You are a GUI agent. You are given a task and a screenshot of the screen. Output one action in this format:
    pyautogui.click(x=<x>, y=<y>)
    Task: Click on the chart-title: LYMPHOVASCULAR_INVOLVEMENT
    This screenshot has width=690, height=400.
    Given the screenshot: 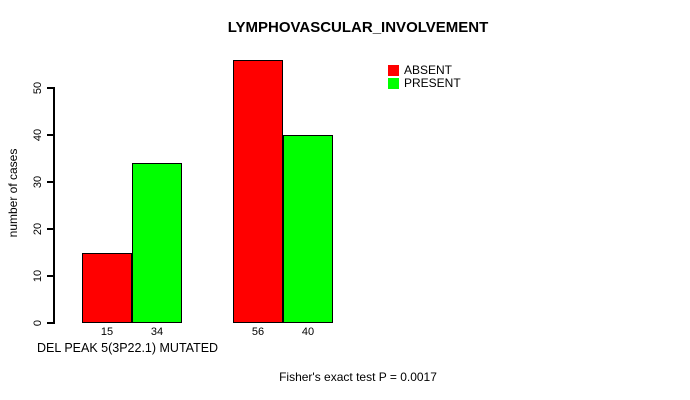 What is the action you would take?
    pyautogui.click(x=358, y=27)
    